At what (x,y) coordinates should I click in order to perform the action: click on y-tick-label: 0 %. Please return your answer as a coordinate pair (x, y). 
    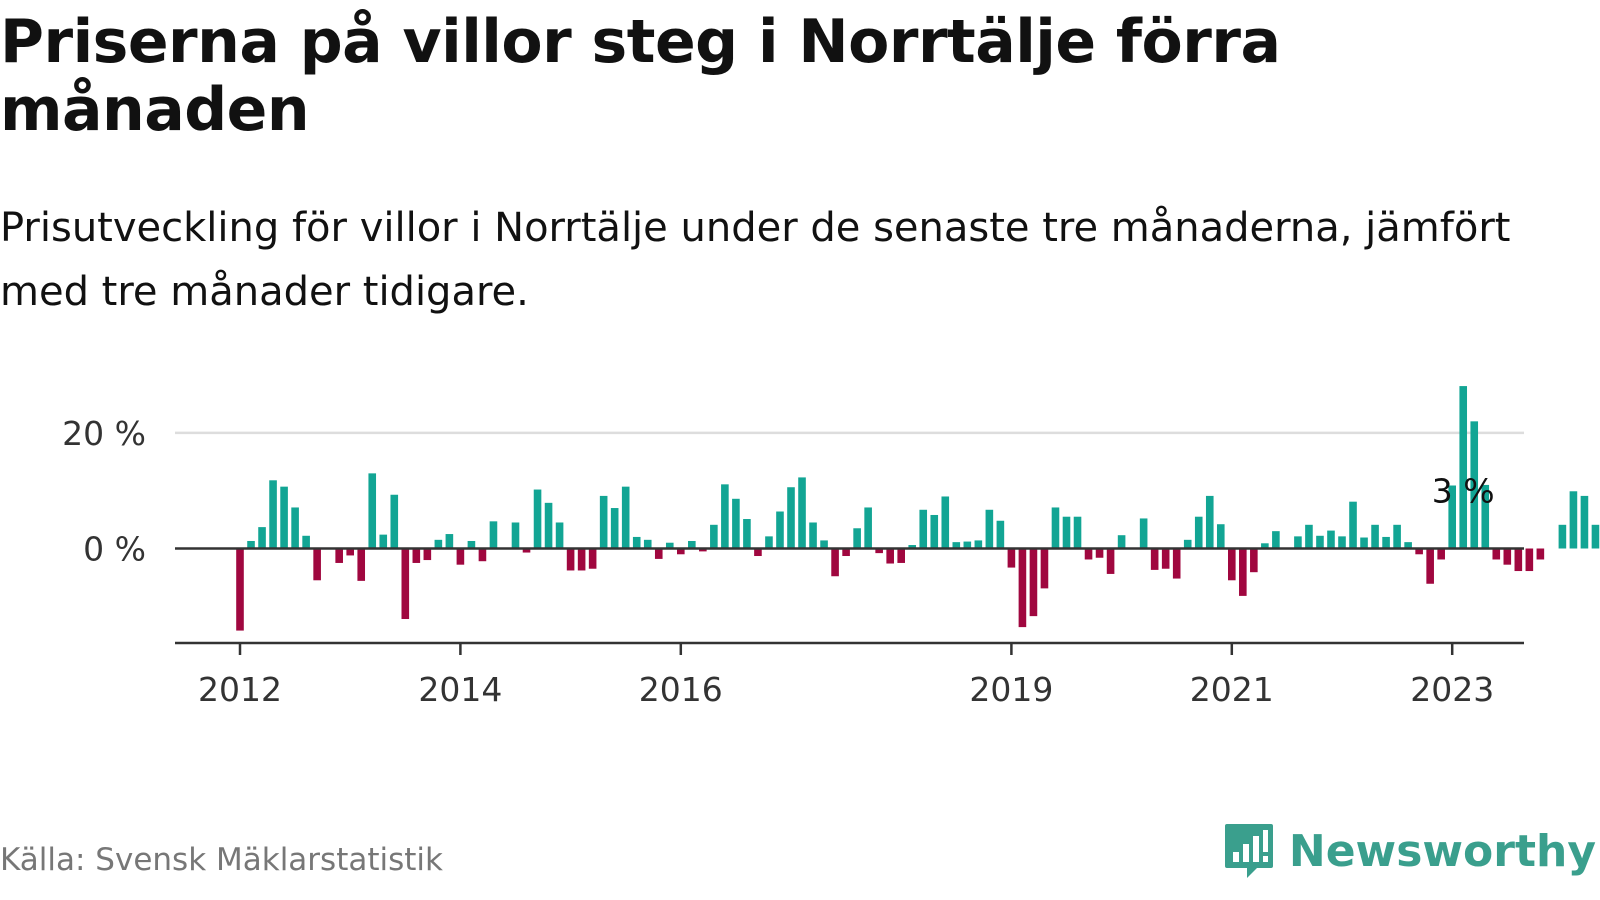
    Looking at the image, I should click on (114, 549).